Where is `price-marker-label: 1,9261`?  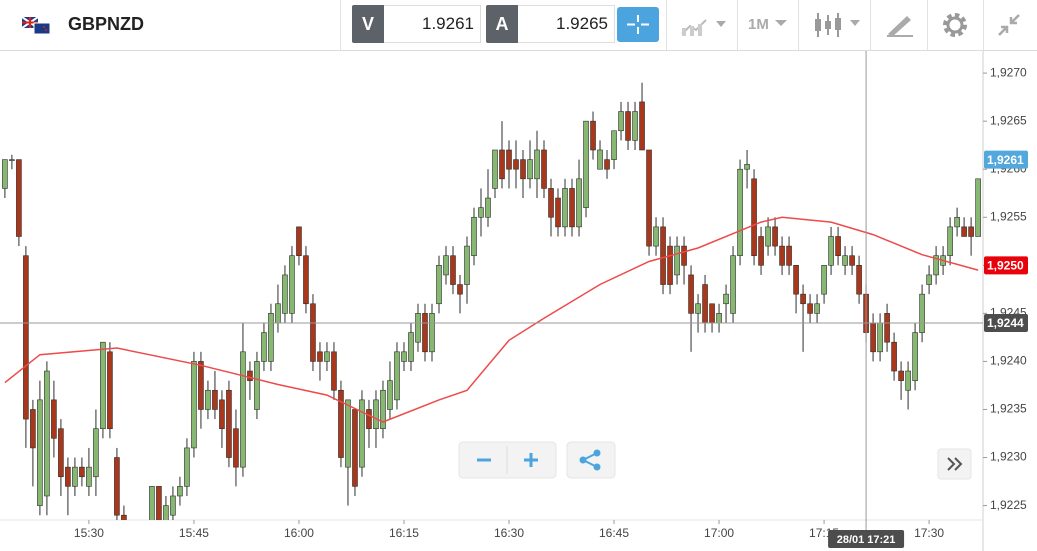 price-marker-label: 1,9261 is located at coordinates (1005, 160).